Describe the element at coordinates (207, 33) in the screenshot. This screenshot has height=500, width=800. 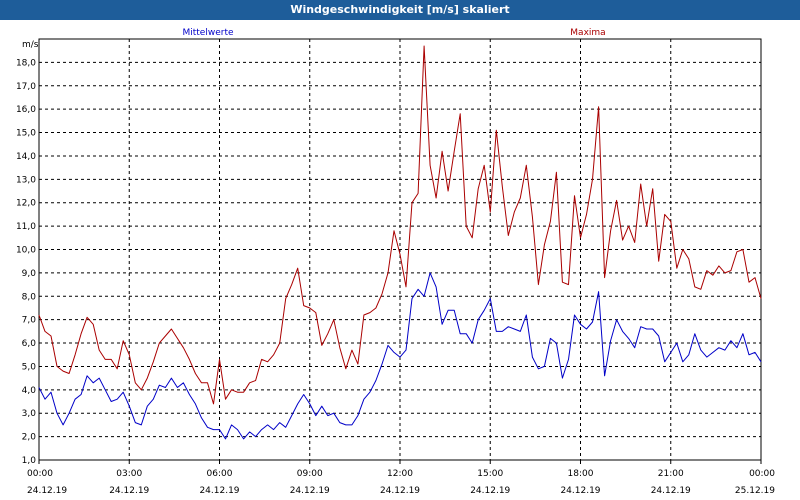
I see `legend-mittelwerte: Mittelwerte` at that location.